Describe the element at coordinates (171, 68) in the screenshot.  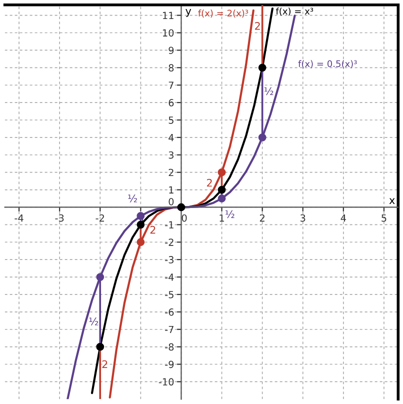
I see `y-tick-label: 8` at that location.